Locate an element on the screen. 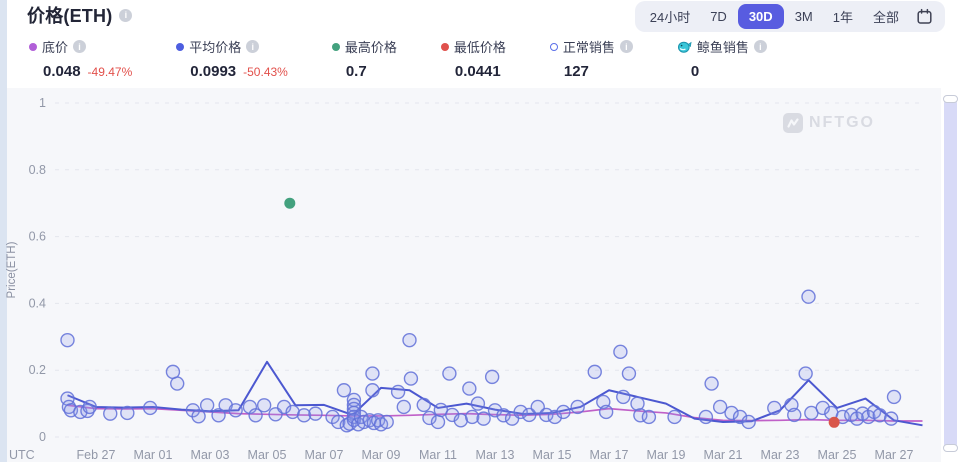 The image size is (969, 462). stat-normal_sales: 正常销售 i 127 is located at coordinates (591, 58).